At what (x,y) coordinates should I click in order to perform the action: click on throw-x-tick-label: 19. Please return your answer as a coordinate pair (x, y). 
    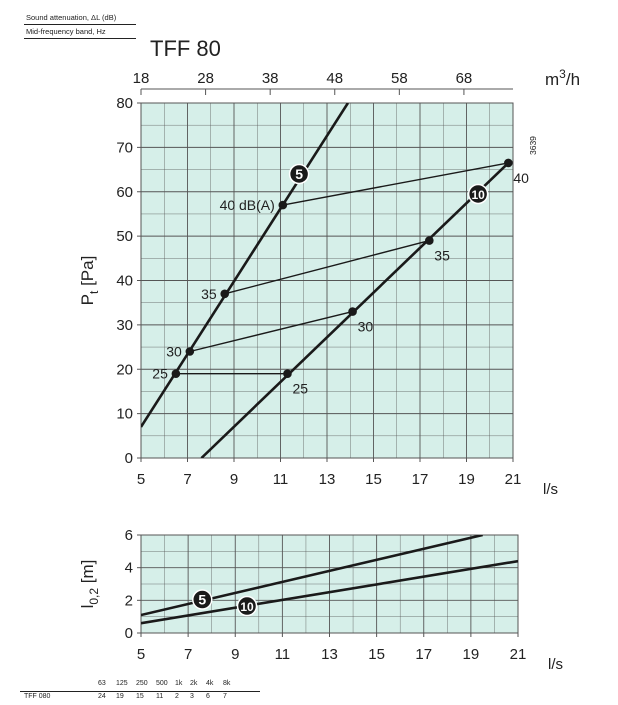
    Looking at the image, I should click on (471, 654).